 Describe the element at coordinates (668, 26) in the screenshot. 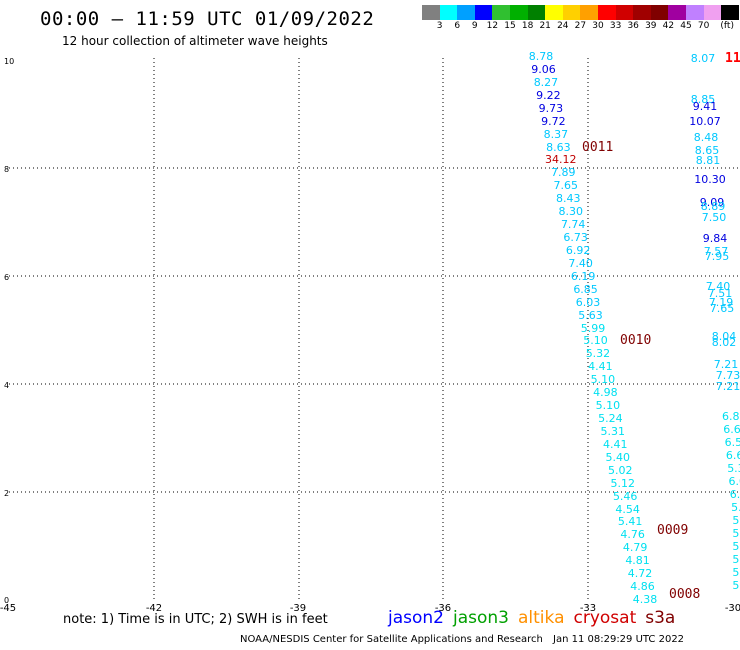

I see `legend-label: 42` at that location.